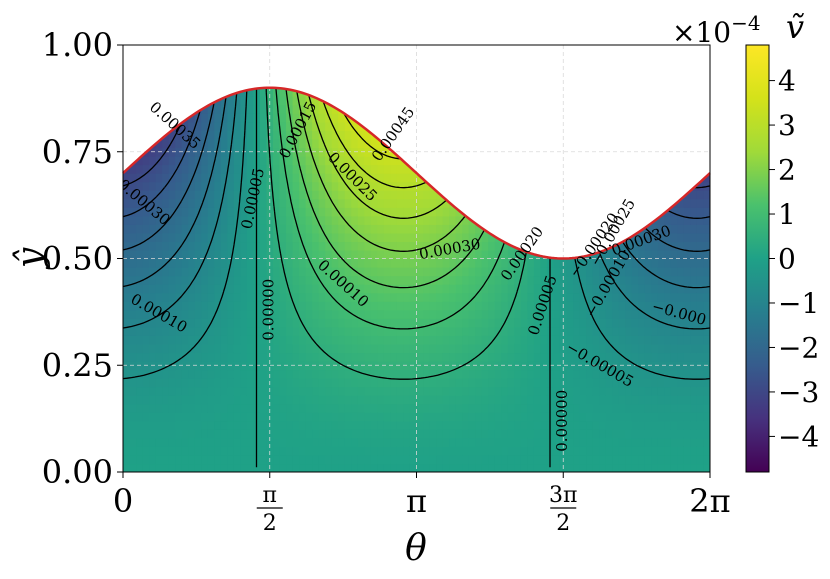 The image size is (830, 579). Describe the element at coordinates (30, 258) in the screenshot. I see `y-axis-label: ŷ` at that location.